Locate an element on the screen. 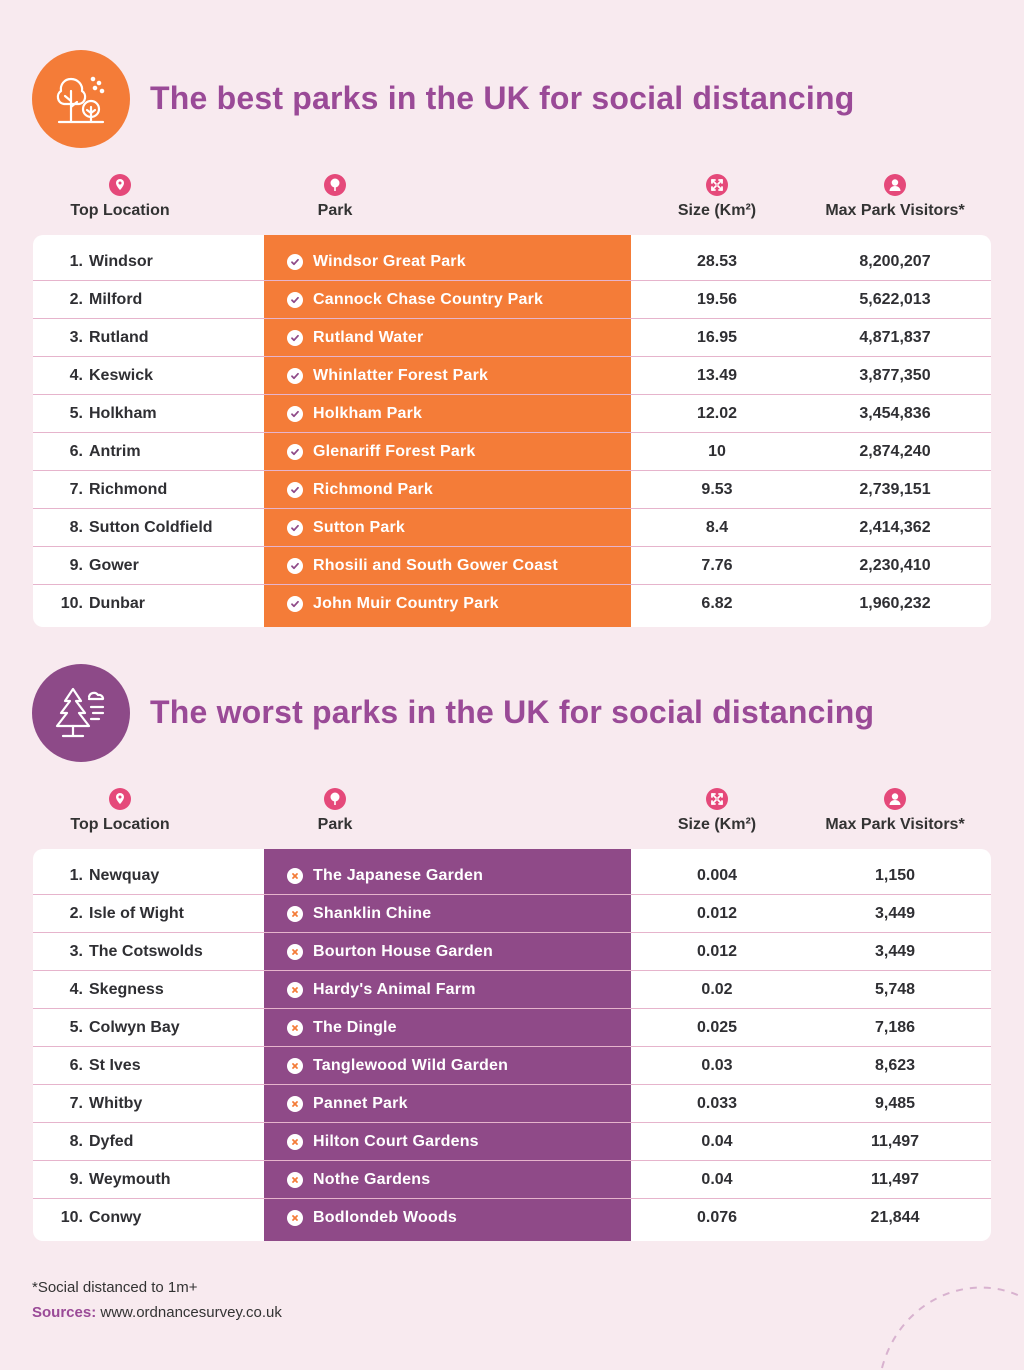  park-size: 0.004 is located at coordinates (717, 875).